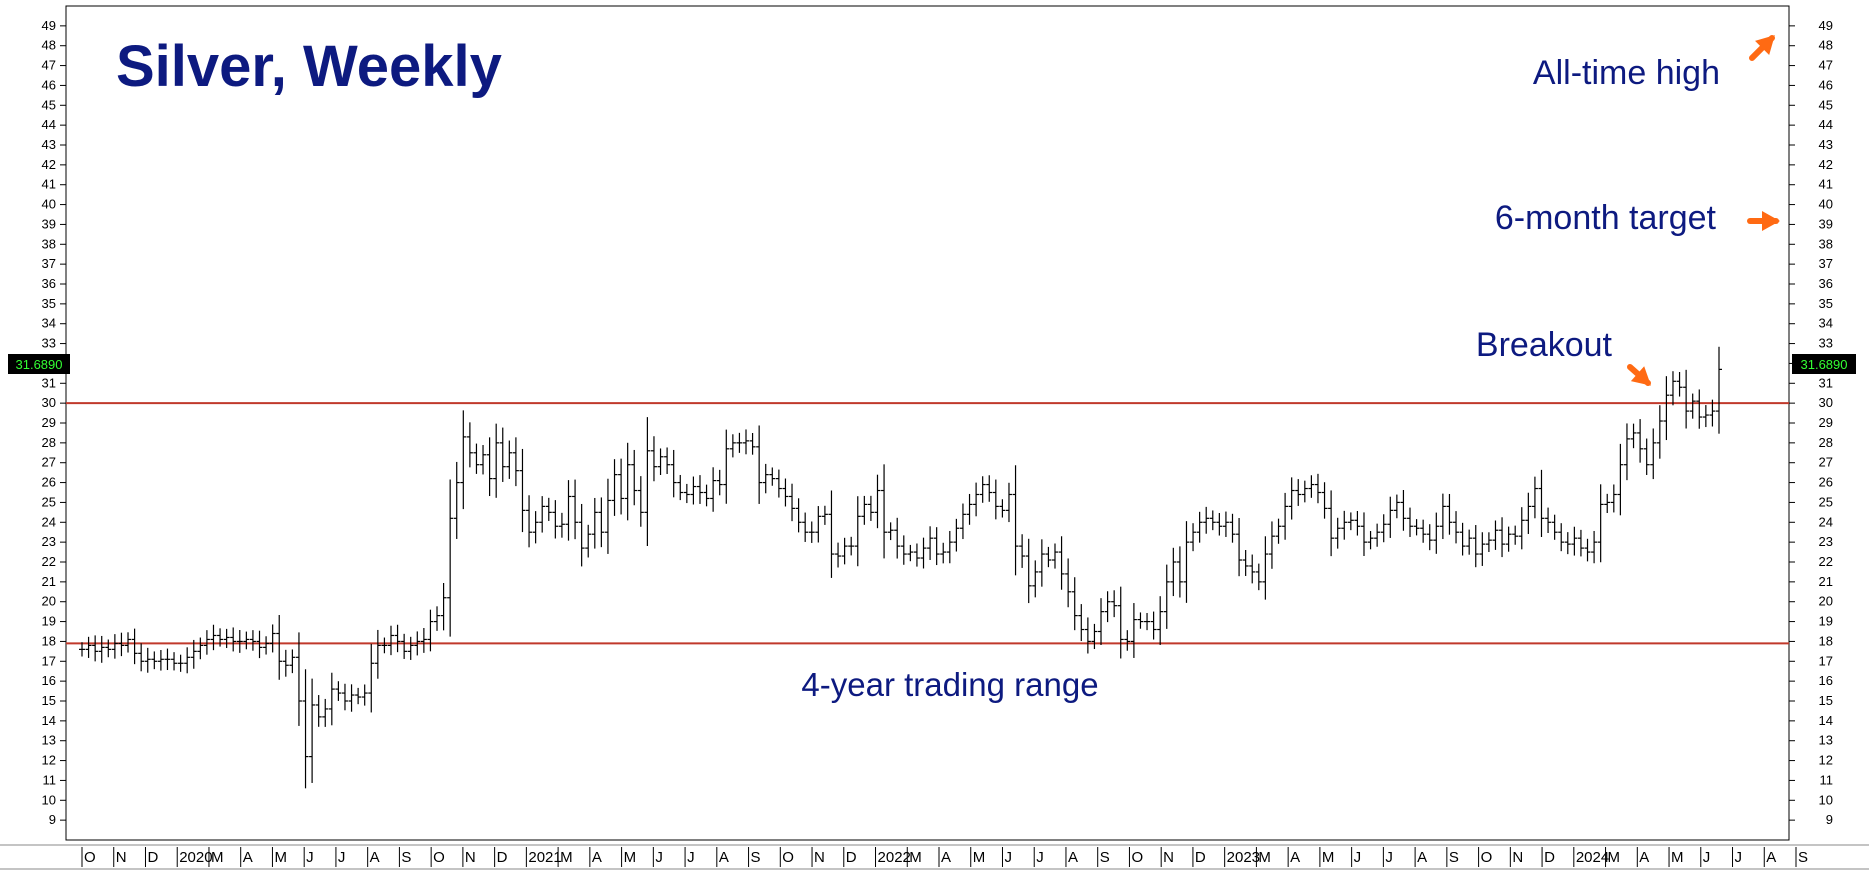 Image resolution: width=1869 pixels, height=874 pixels. What do you see at coordinates (1606, 218) in the screenshot?
I see `annotation-label: 6-month target` at bounding box center [1606, 218].